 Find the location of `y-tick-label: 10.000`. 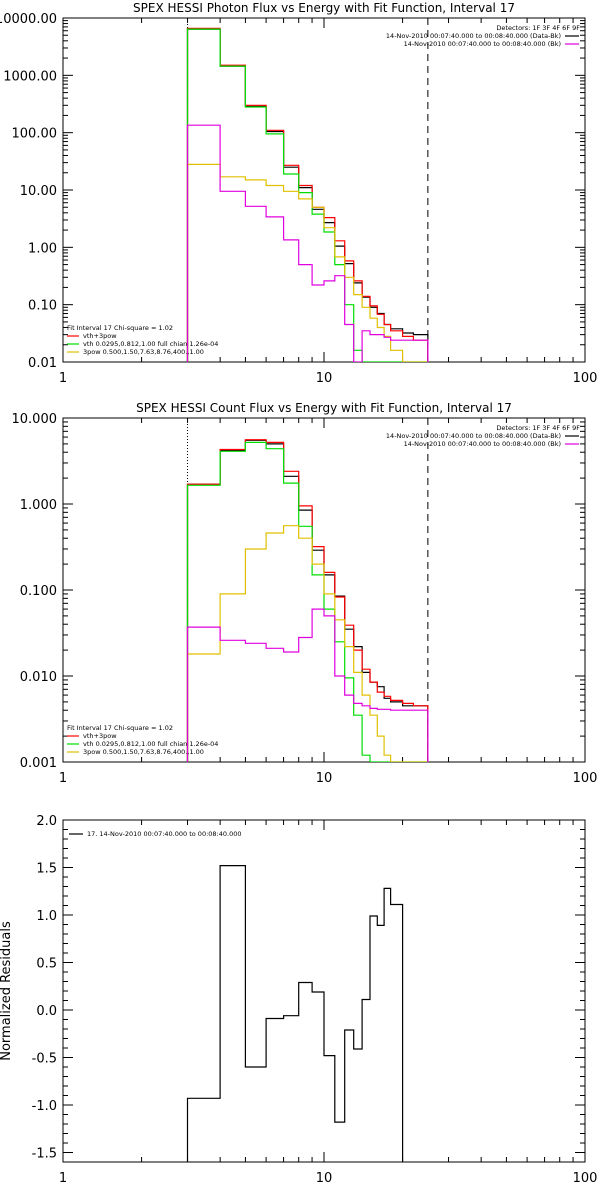

y-tick-label: 10.000 is located at coordinates (35, 419).